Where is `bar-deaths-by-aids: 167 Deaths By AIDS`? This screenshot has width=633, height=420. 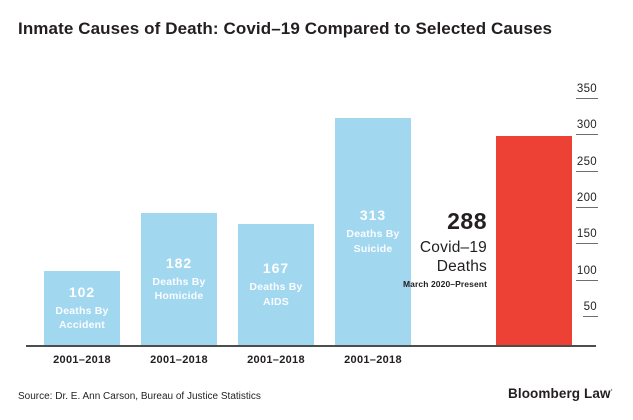
bar-deaths-by-aids: 167 Deaths By AIDS is located at coordinates (276, 284).